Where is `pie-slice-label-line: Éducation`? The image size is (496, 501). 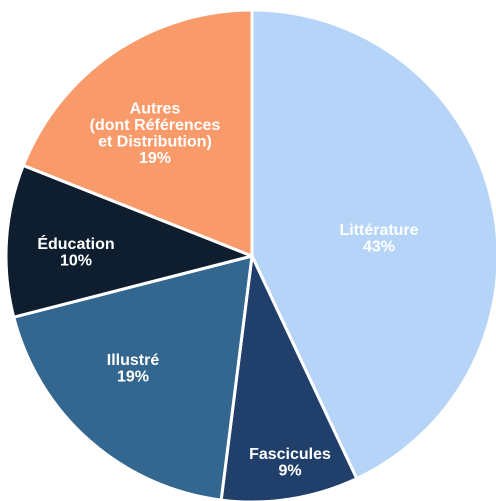 pie-slice-label-line: Éducation is located at coordinates (75, 243).